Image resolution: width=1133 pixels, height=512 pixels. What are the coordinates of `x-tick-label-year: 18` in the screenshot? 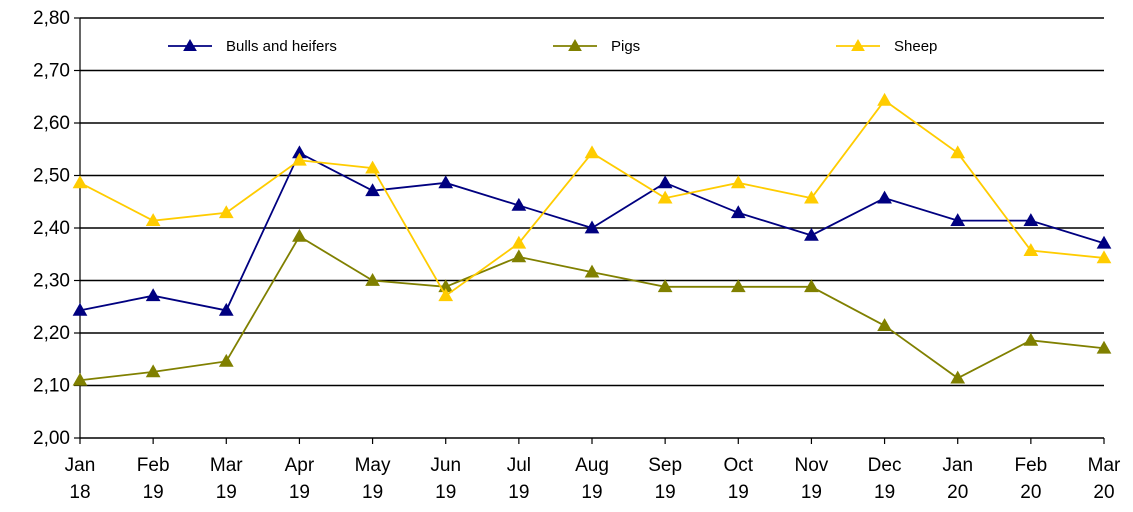 It's located at (79, 492).